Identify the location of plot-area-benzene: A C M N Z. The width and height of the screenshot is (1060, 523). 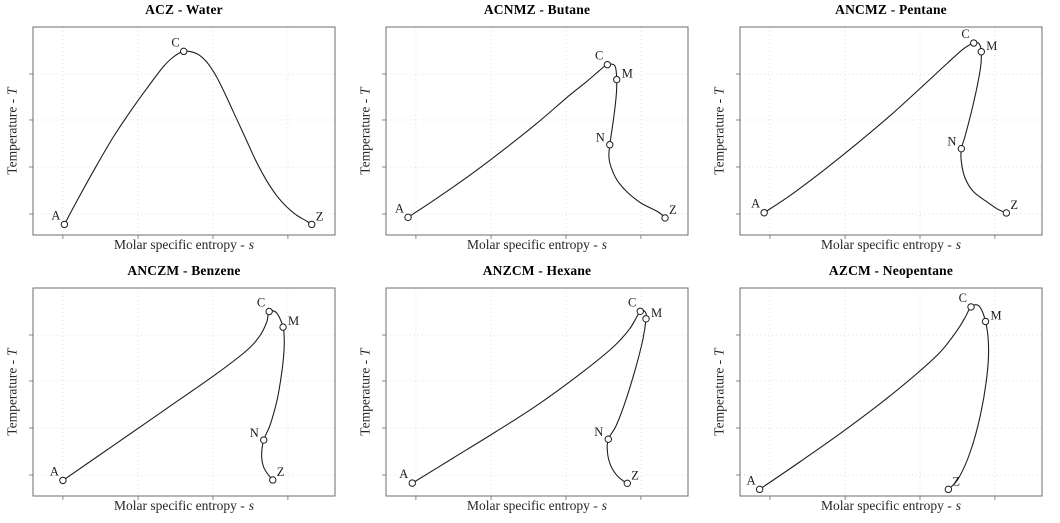
(182, 393).